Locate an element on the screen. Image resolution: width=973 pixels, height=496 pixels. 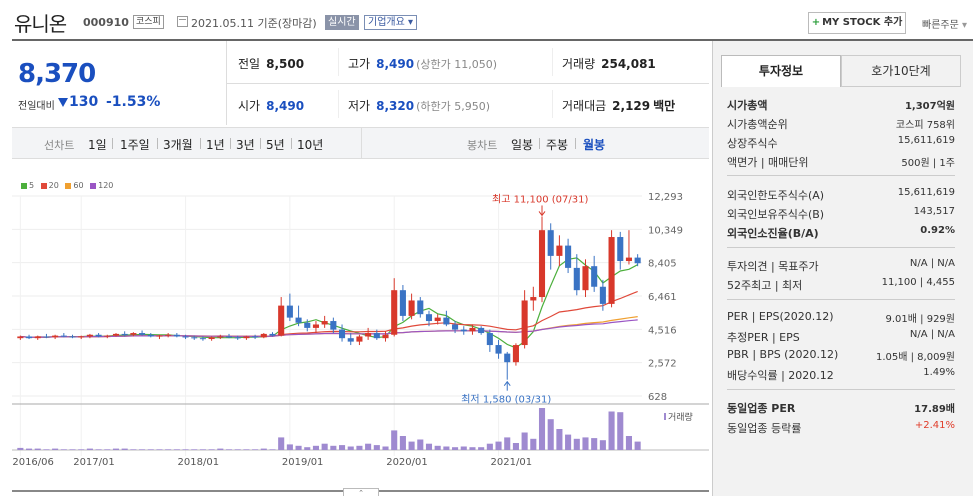
tab-orderbook: 호가10단계 is located at coordinates (901, 71).